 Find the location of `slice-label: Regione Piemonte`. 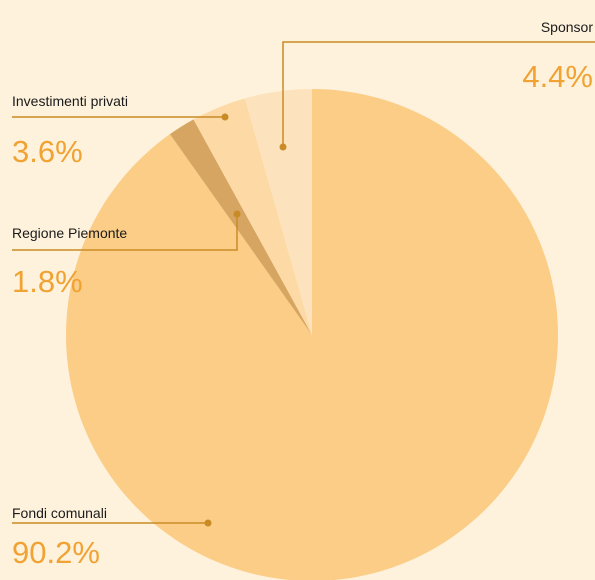

slice-label: Regione Piemonte is located at coordinates (69, 233).